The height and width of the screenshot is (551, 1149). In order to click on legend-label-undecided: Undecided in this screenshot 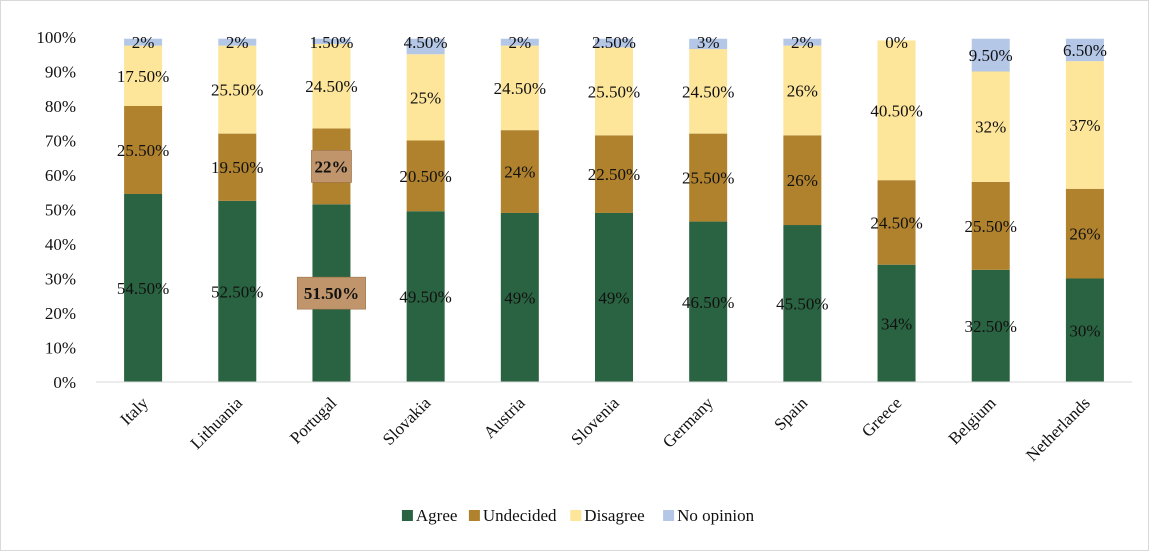, I will do `click(520, 515)`.